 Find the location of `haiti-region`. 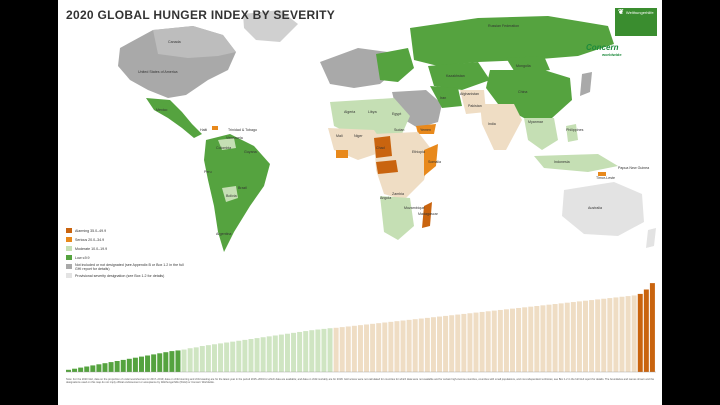

haiti-region is located at coordinates (215, 128).